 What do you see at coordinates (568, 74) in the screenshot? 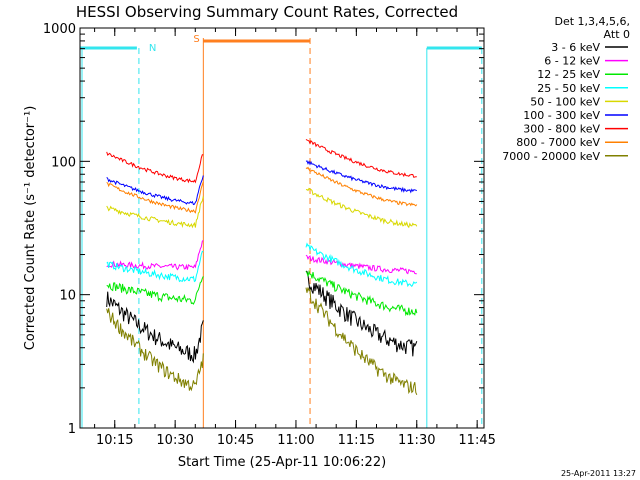
I see `legend-entry-label: 12 - 25 keV` at bounding box center [568, 74].